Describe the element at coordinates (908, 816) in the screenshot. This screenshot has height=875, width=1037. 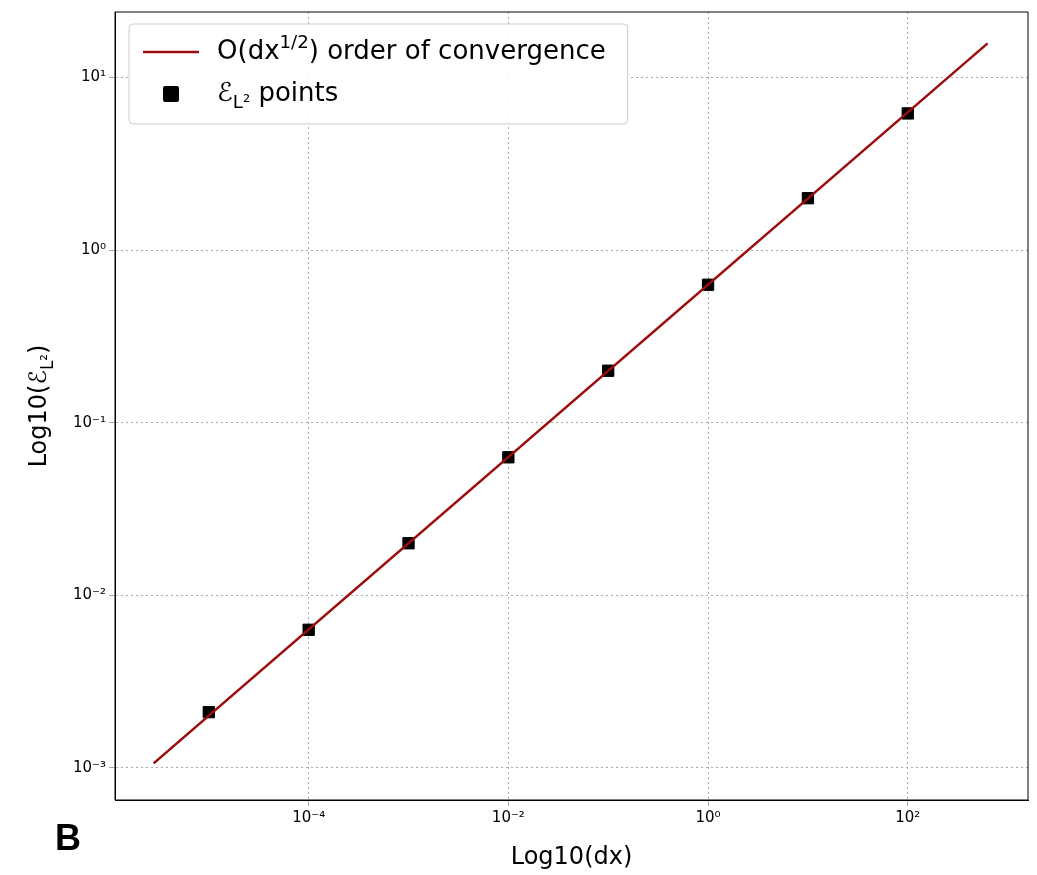
I see `x-tick-label: 10²` at that location.